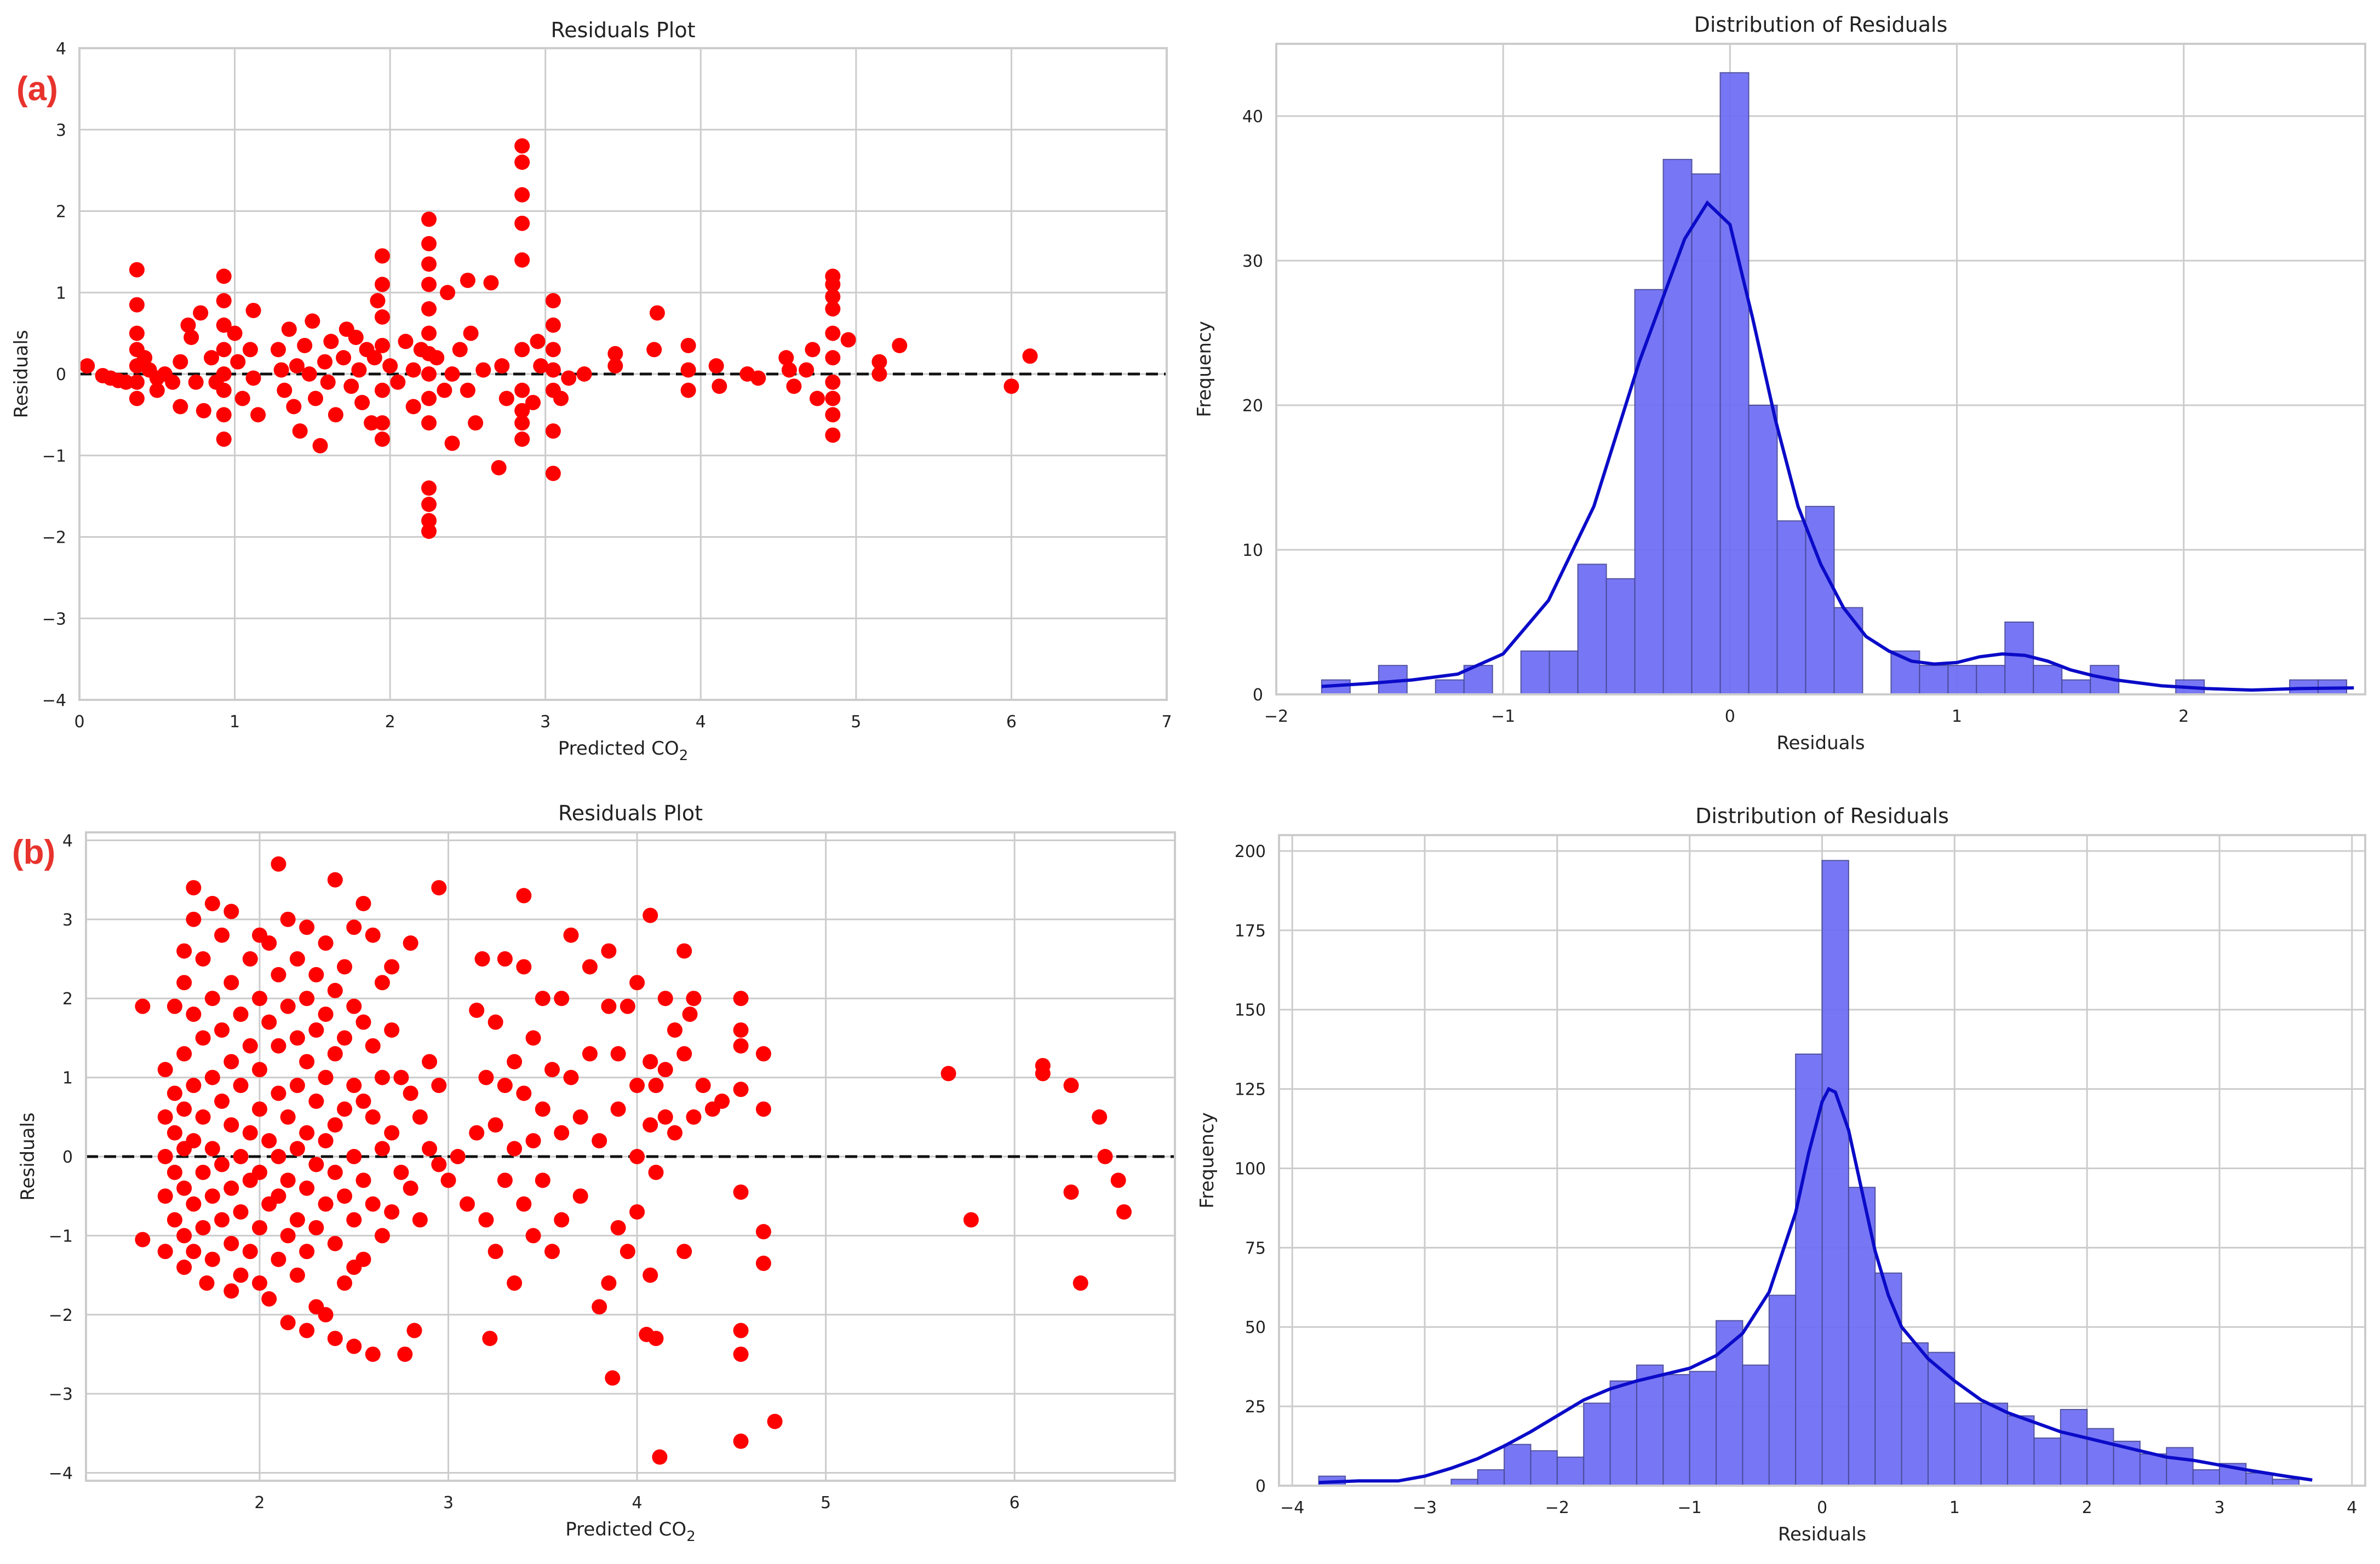 The image size is (2380, 1564). What do you see at coordinates (701, 722) in the screenshot?
I see `x-tick-label: 4` at bounding box center [701, 722].